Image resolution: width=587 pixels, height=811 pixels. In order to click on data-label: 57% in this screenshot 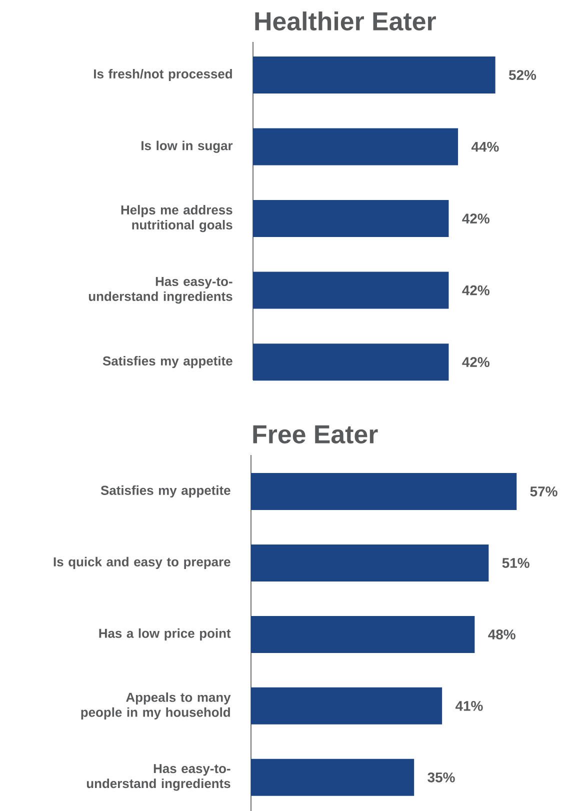, I will do `click(544, 491)`.